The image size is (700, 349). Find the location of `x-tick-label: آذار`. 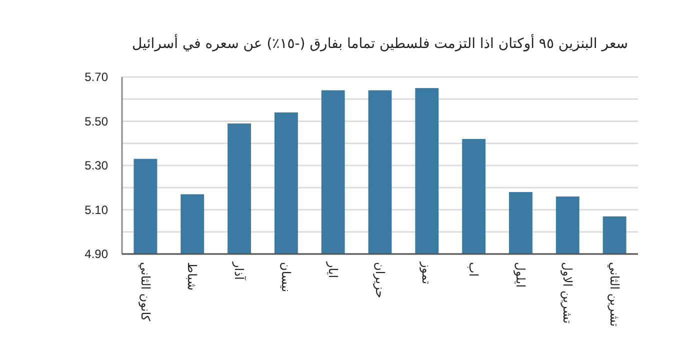

x-tick-label: آذار is located at coordinates (240, 270).